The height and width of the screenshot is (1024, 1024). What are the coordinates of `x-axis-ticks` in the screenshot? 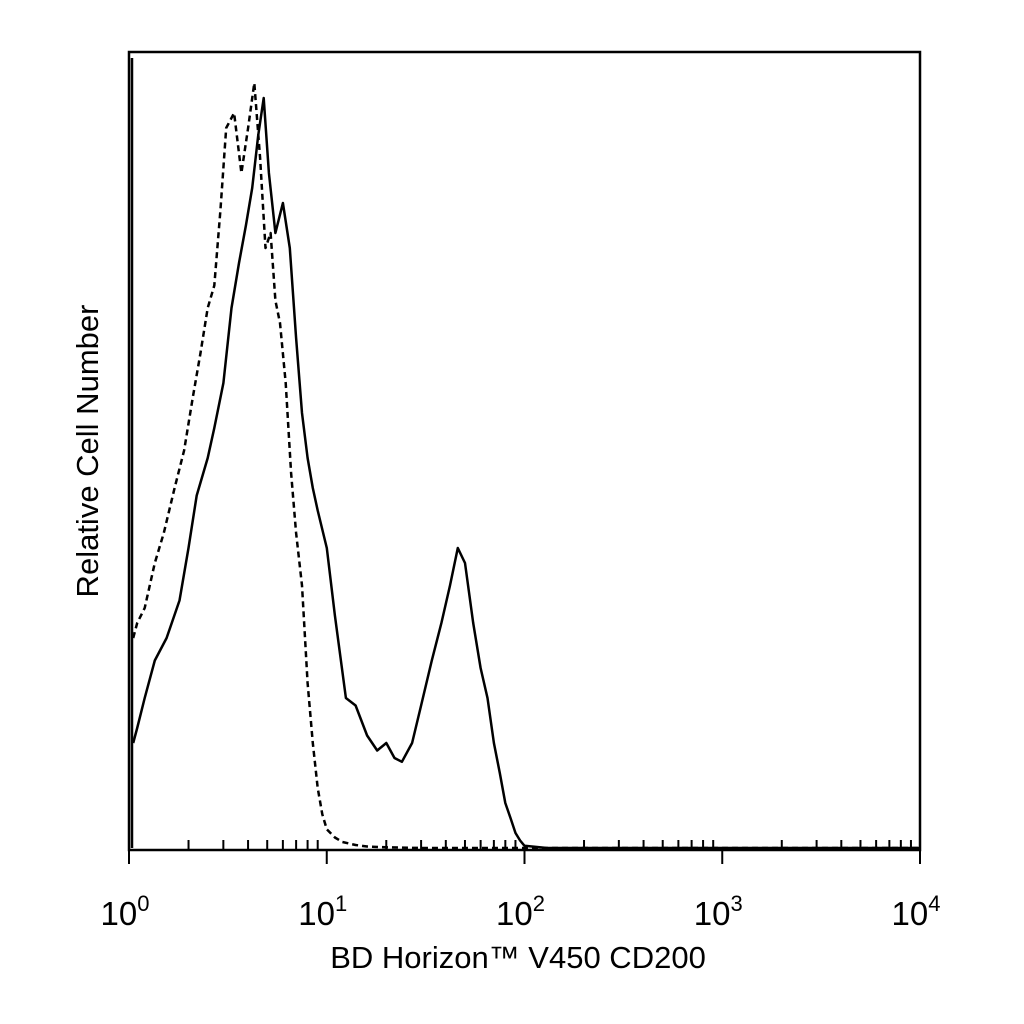 It's located at (524, 852).